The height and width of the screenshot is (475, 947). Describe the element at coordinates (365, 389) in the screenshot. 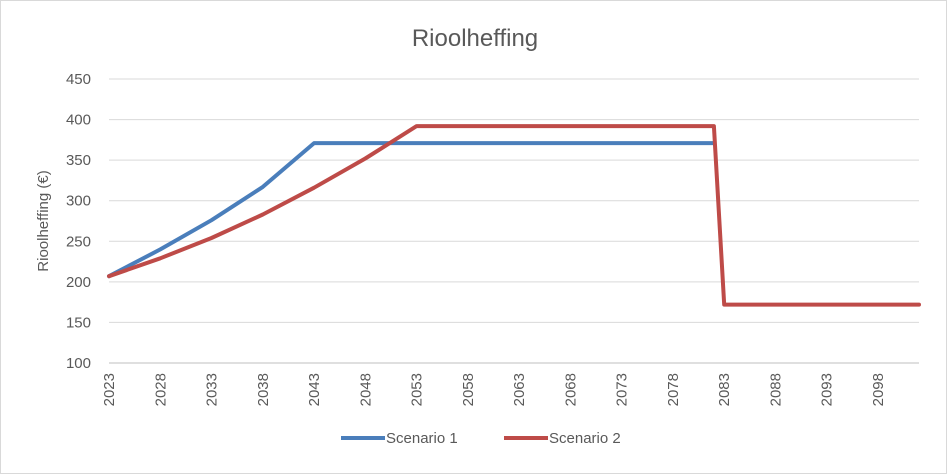

I see `x-tick-label: 2048` at that location.